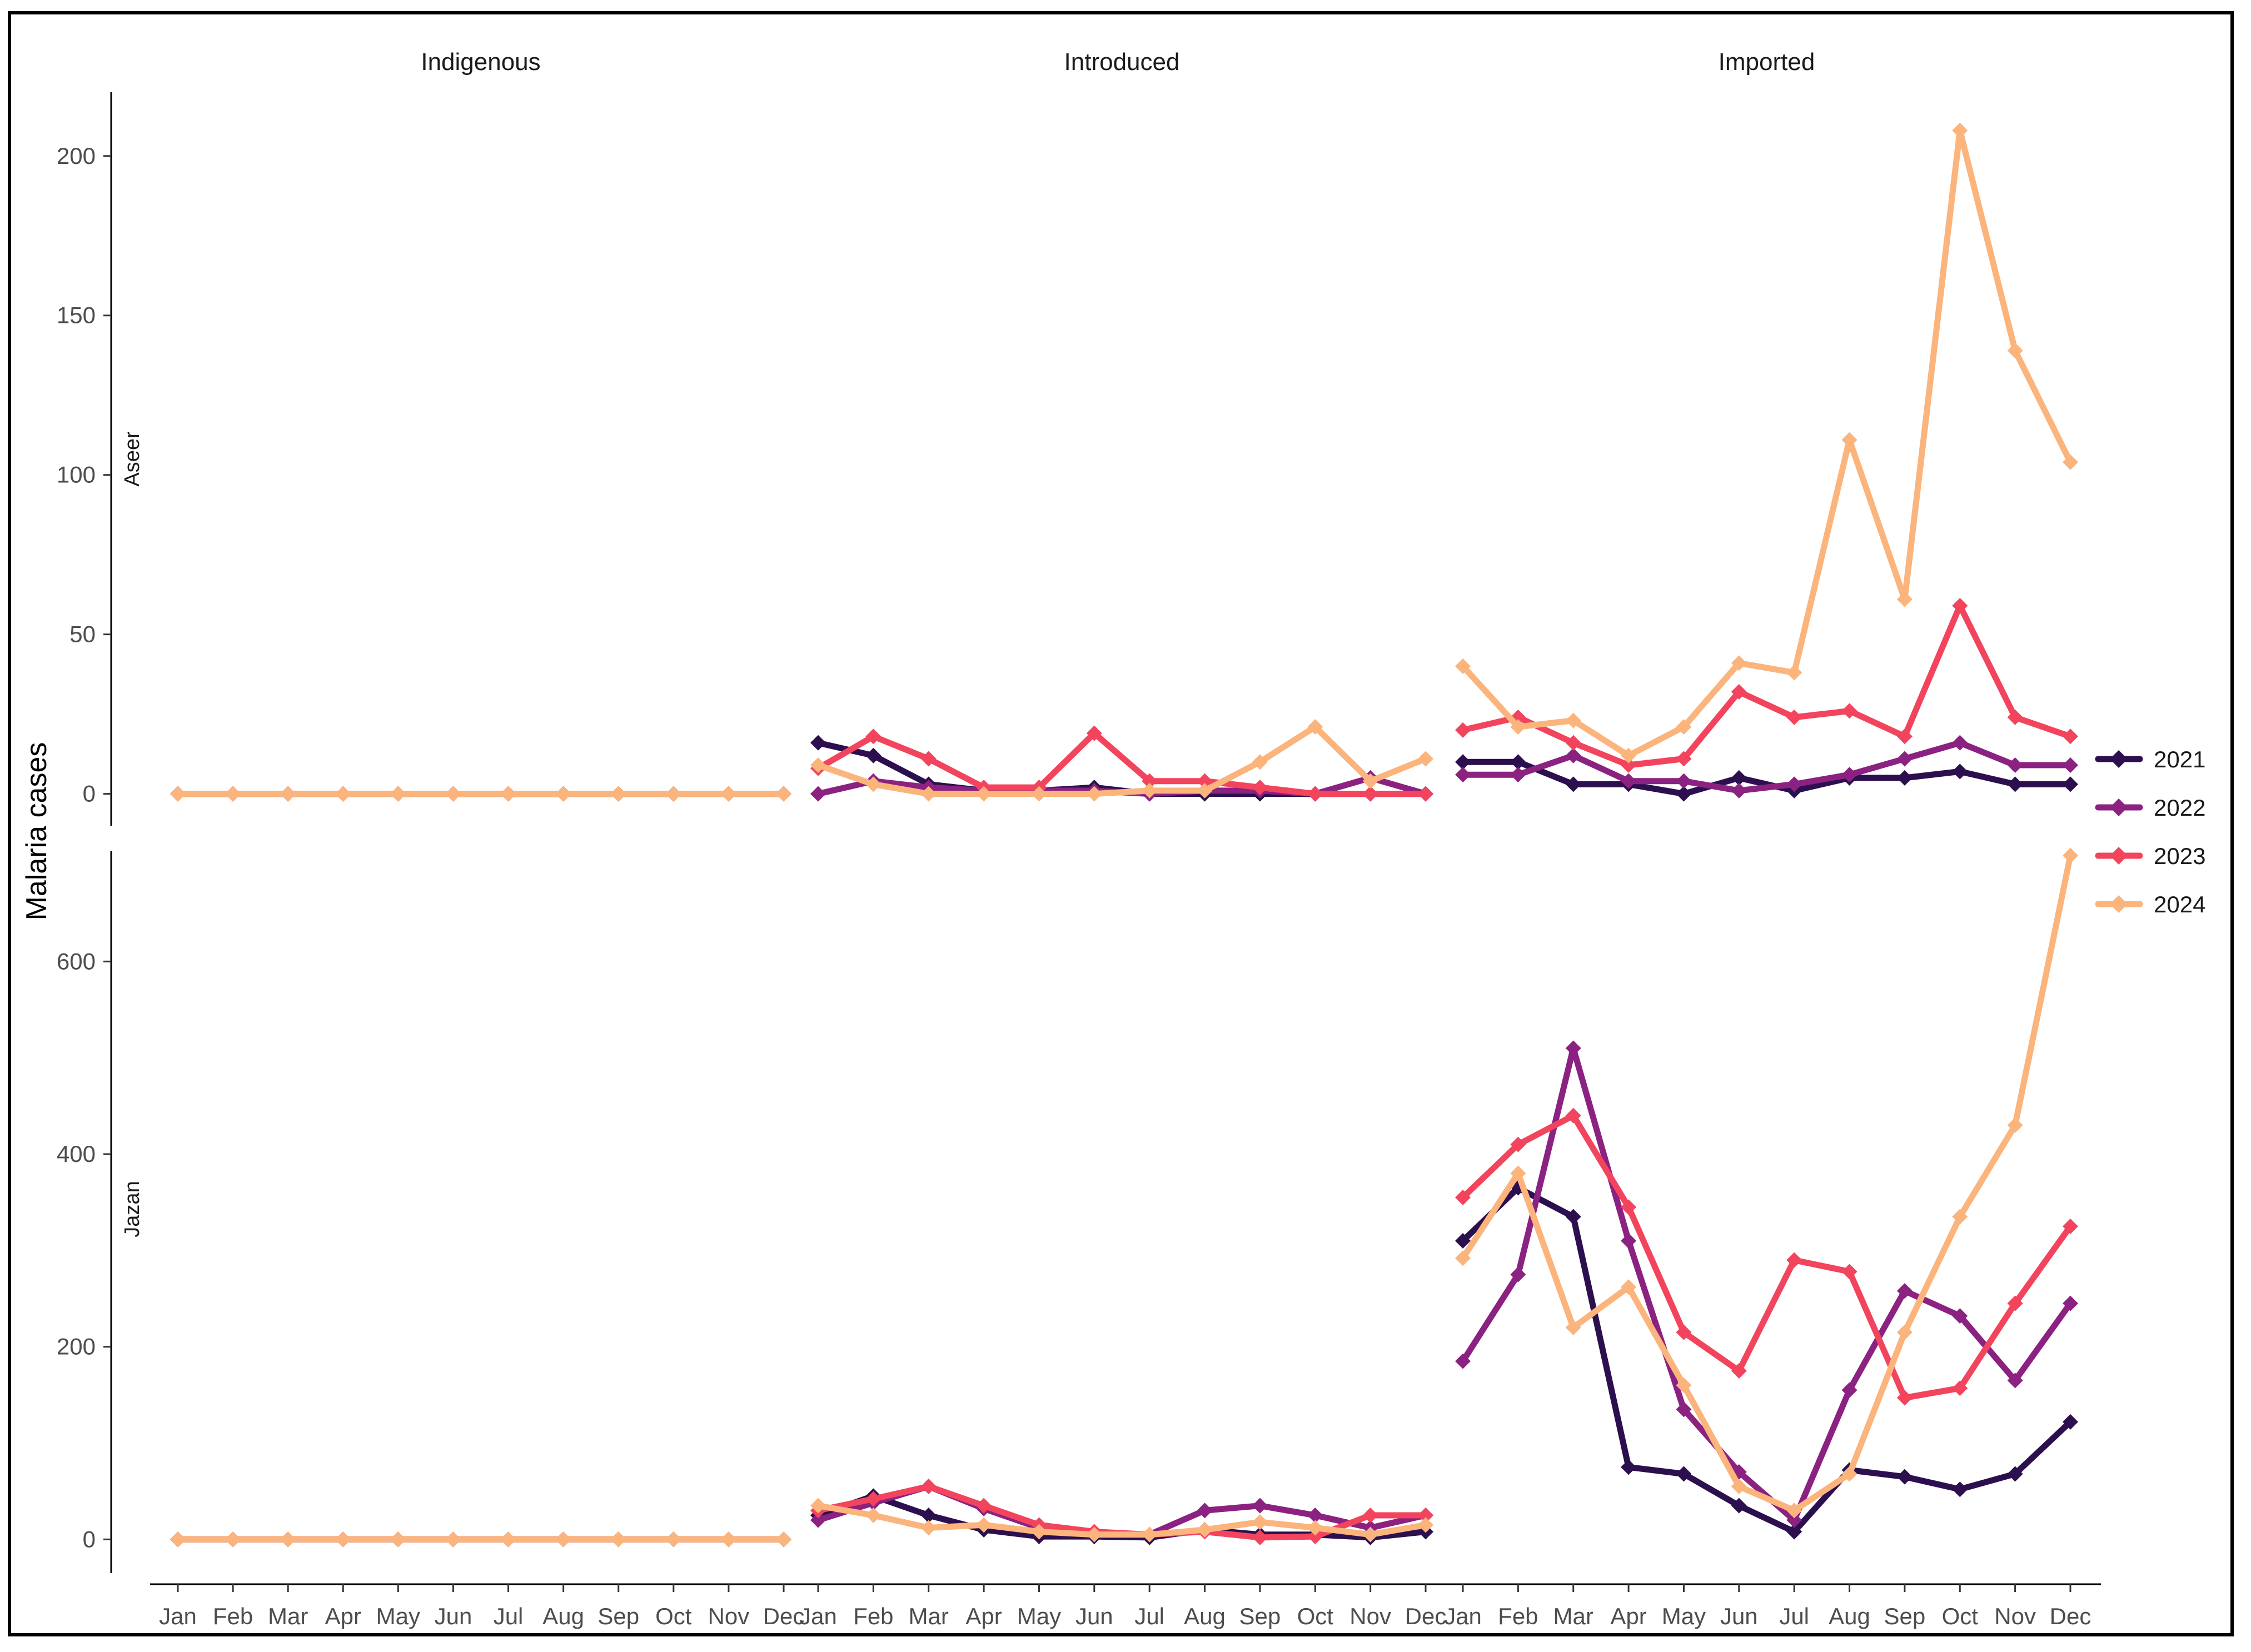 The image size is (2251, 1652). Describe the element at coordinates (928, 1486) in the screenshot. I see `point-jazan-introduced-2023-mar` at that location.